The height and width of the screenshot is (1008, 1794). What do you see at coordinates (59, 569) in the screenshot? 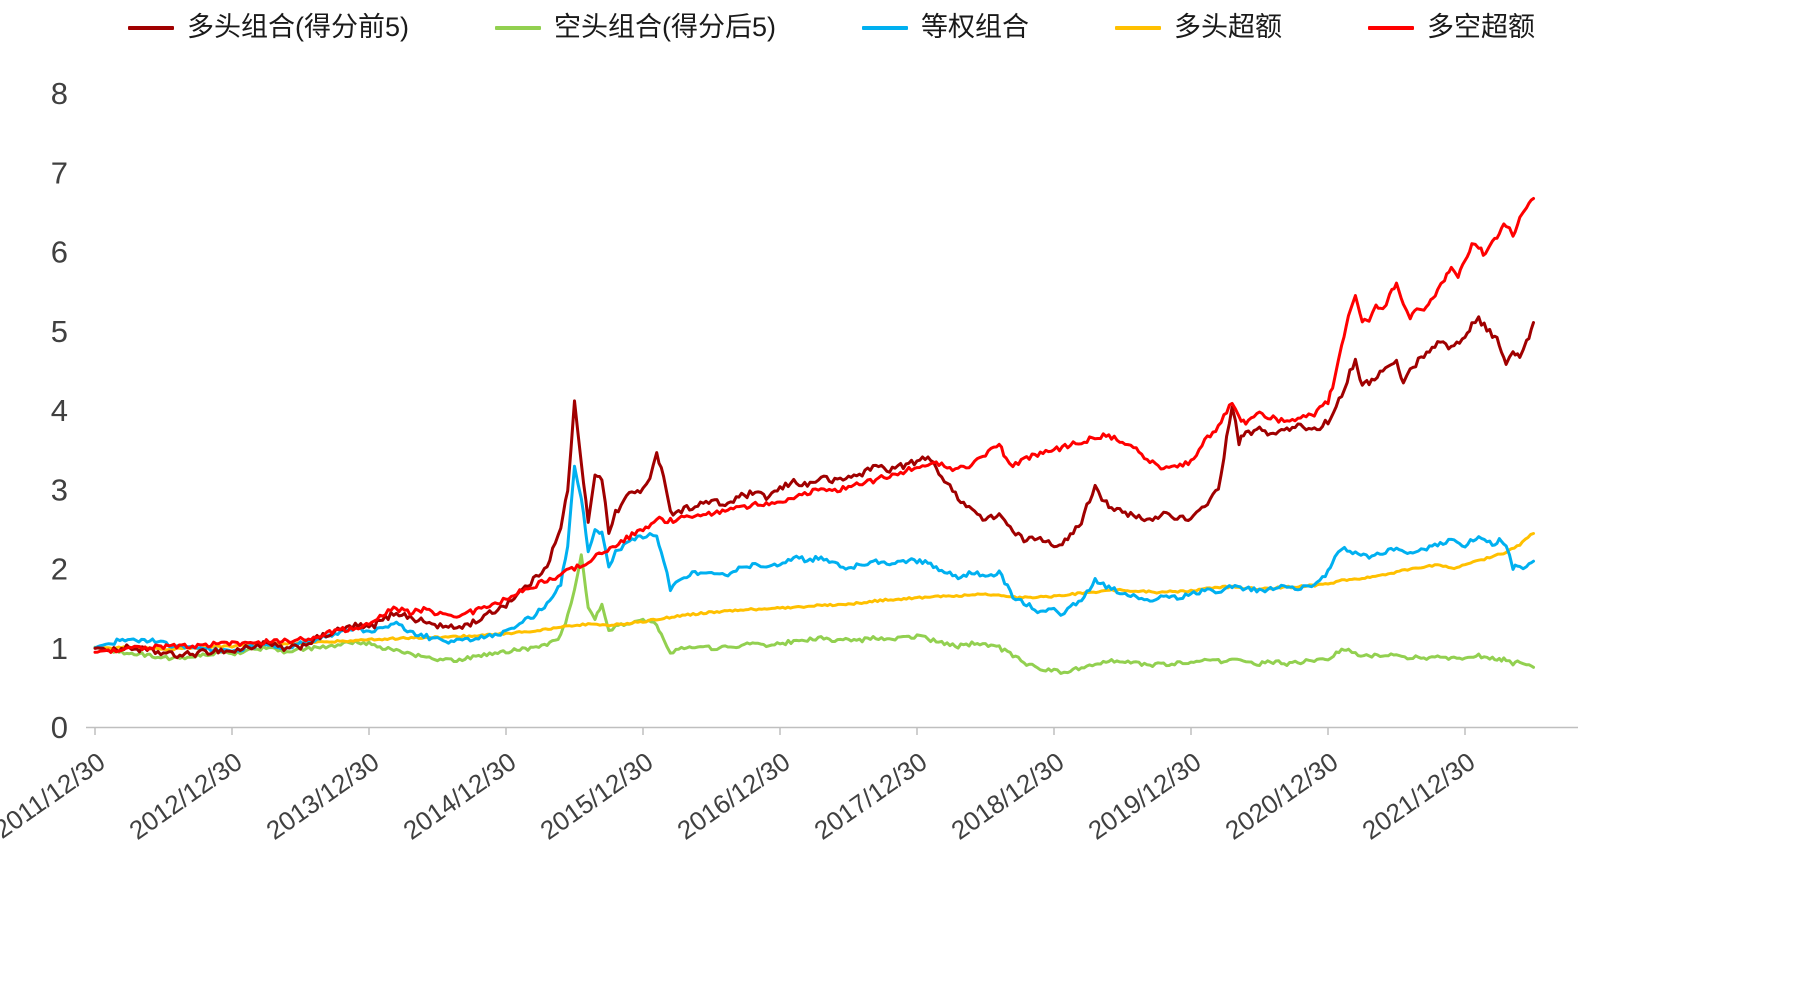
I see `y-tick-label: 2` at bounding box center [59, 569].